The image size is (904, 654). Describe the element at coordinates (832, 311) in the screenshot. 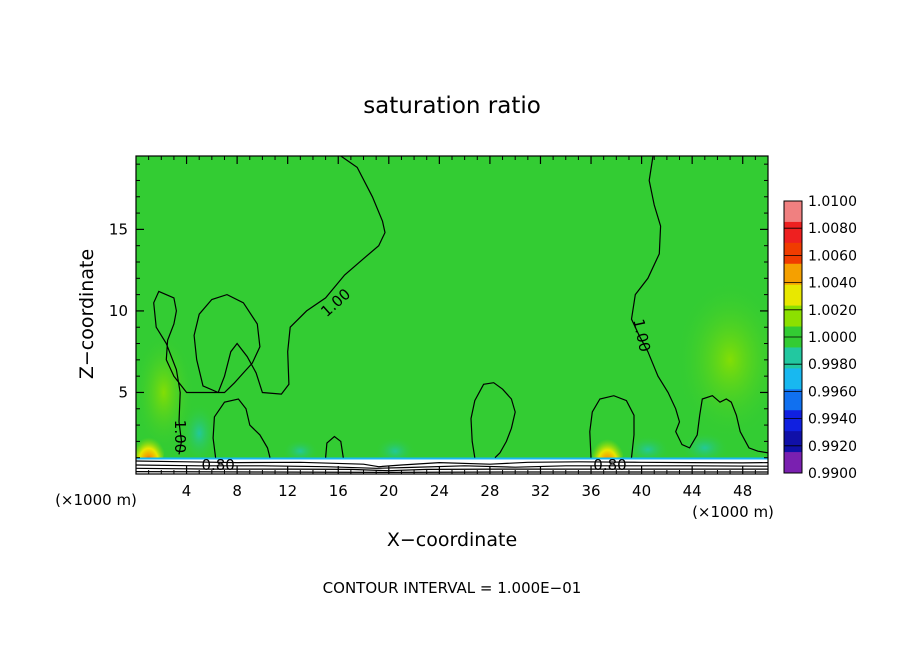

I see `colorbar-label: 1.0020` at that location.